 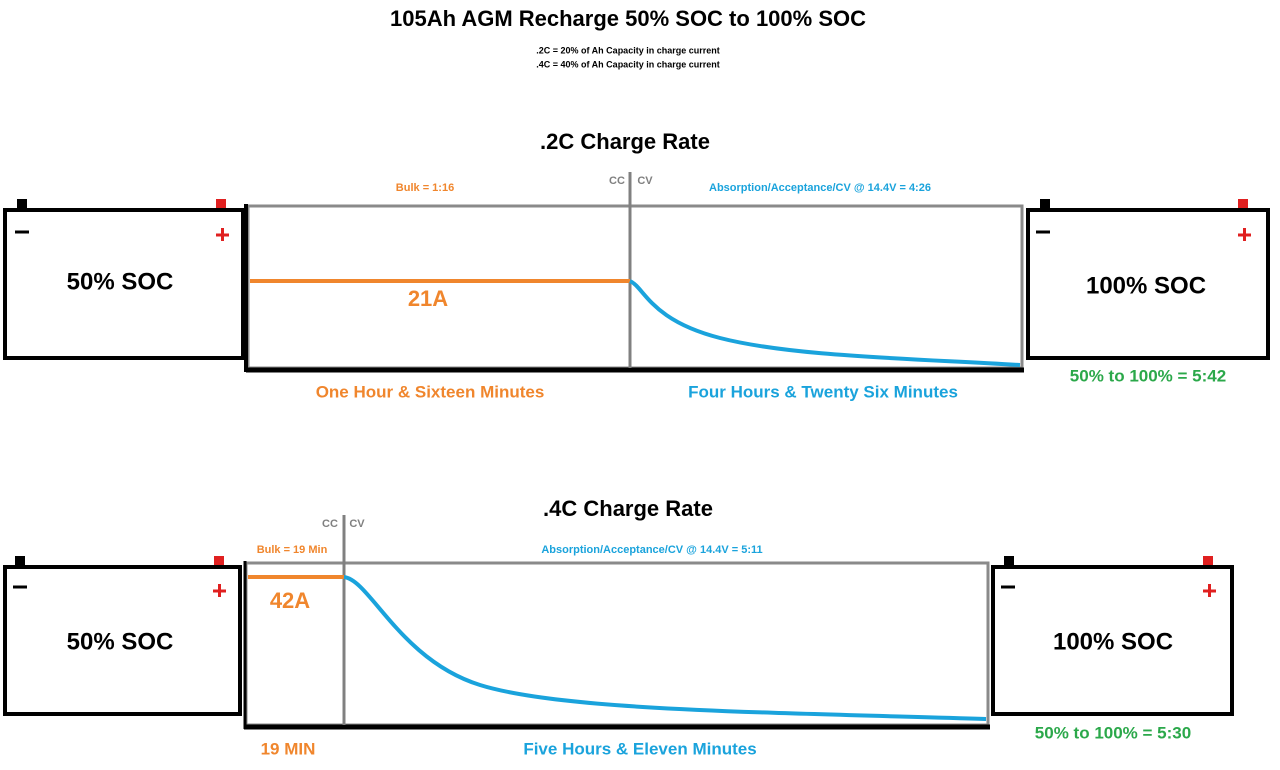 What do you see at coordinates (820, 188) in the screenshot?
I see `absorption-label: Absorption/Acceptance/CV @ 14.4V = 4:26` at bounding box center [820, 188].